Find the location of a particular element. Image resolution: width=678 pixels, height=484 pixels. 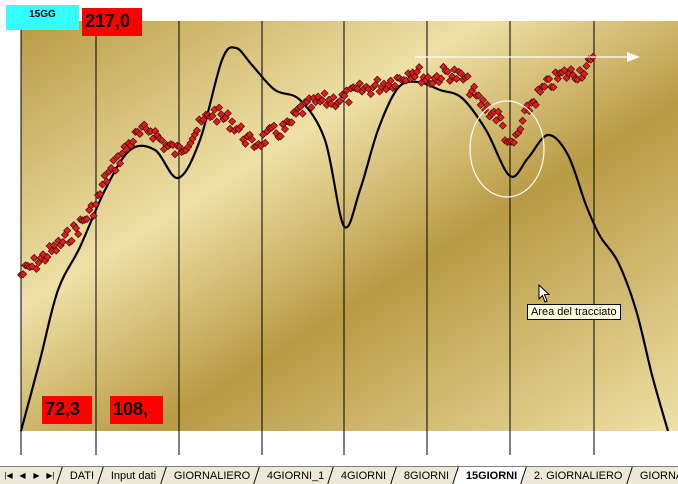

value-bottom-left-box: 72,3 is located at coordinates (67, 410).